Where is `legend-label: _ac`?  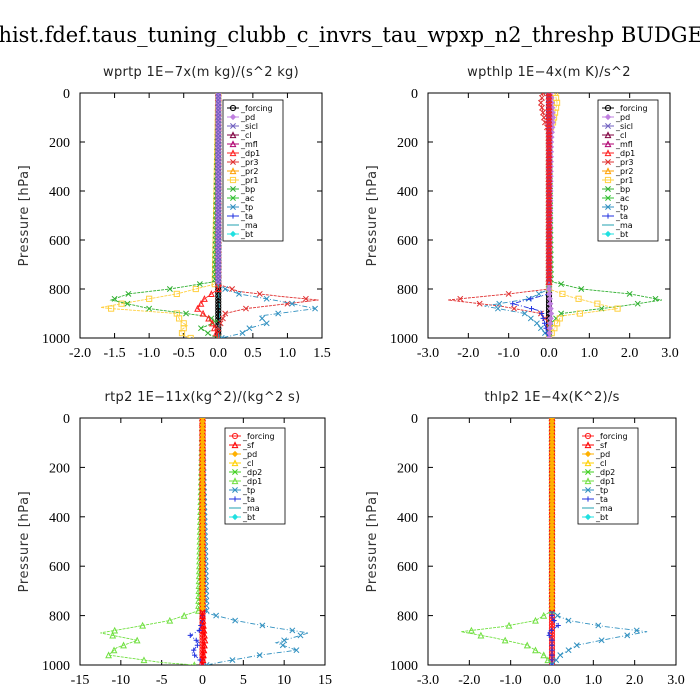
legend-label: _ac is located at coordinates (247, 198).